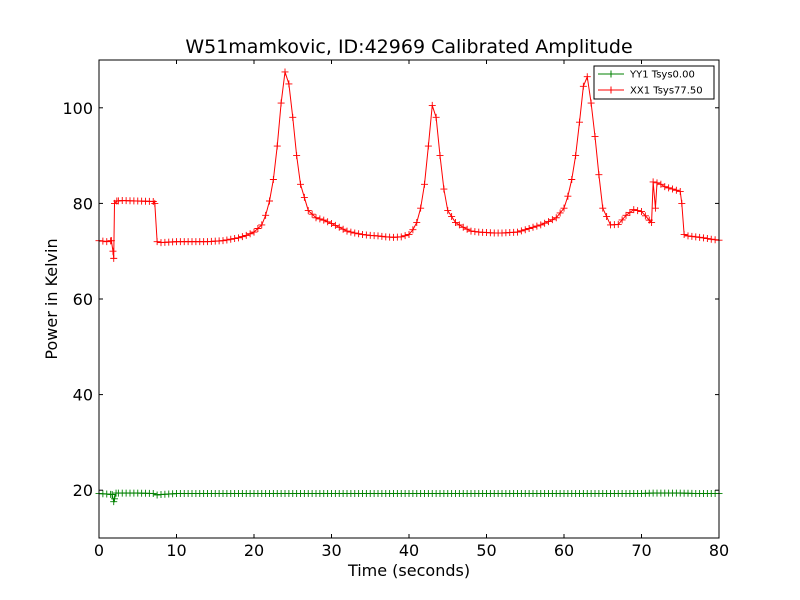  Describe the element at coordinates (564, 550) in the screenshot. I see `x-tick-label: 60` at that location.